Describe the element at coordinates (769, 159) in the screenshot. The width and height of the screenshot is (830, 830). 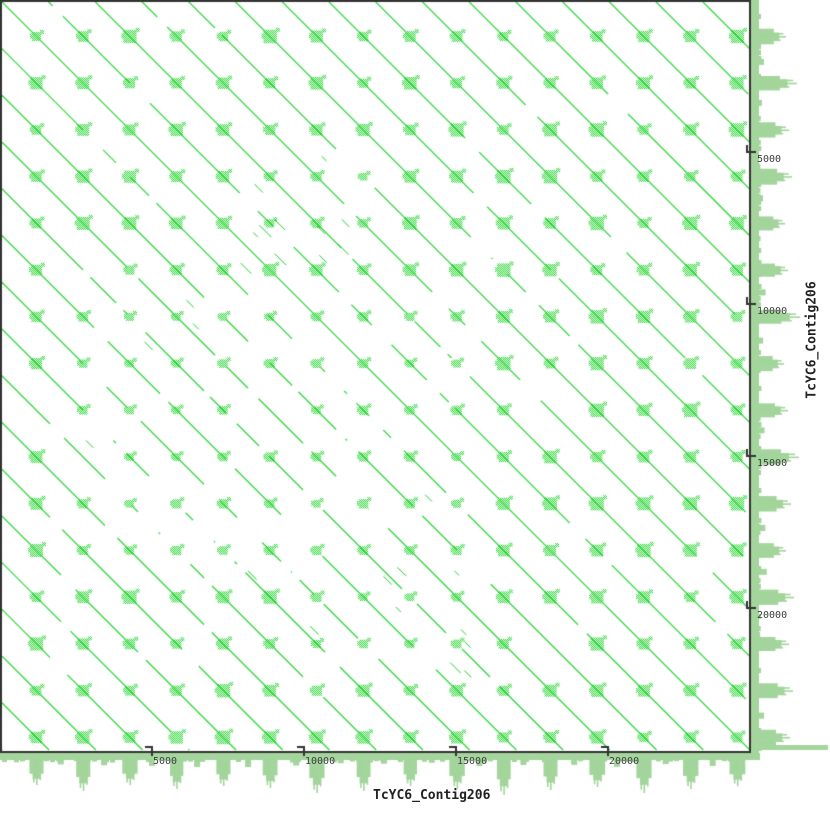
I see `y-tick-label: 5000` at that location.